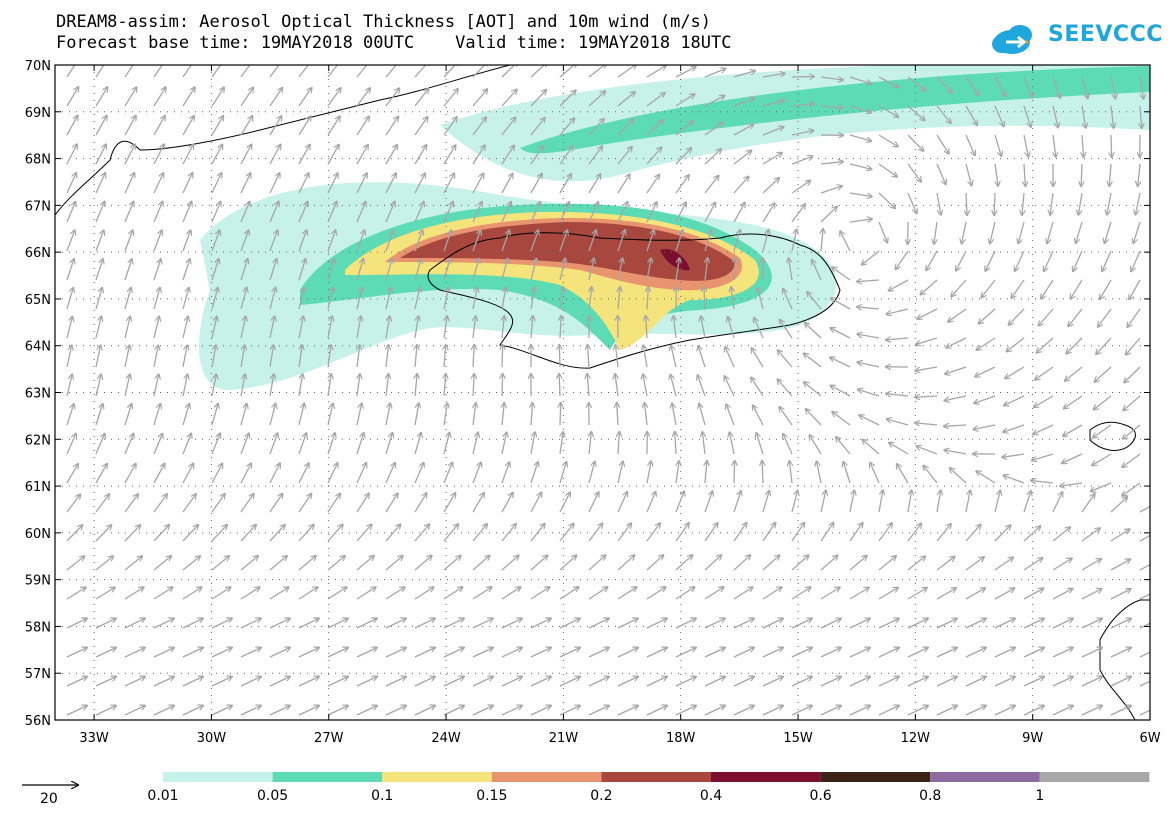 The image size is (1175, 820). What do you see at coordinates (656, 777) in the screenshot?
I see `colorbar` at bounding box center [656, 777].